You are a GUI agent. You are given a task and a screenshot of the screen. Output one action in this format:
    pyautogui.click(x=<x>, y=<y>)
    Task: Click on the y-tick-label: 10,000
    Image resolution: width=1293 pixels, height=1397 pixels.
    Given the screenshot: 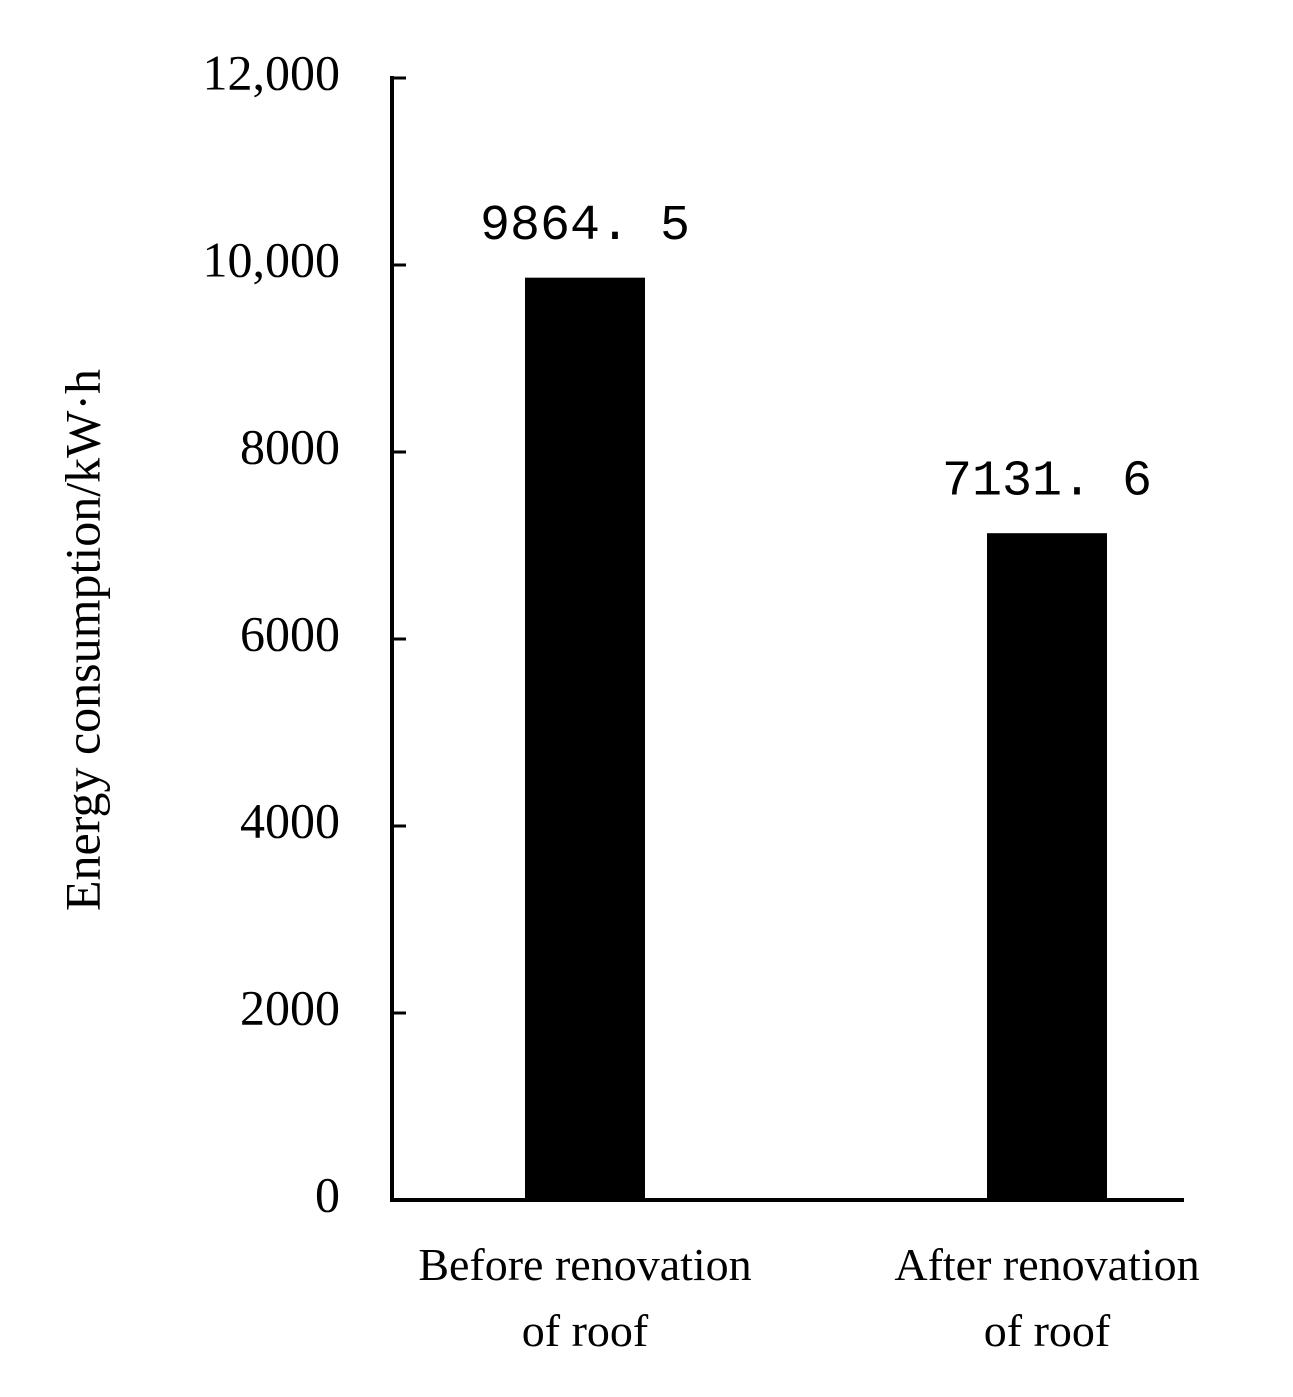 What is the action you would take?
    pyautogui.click(x=272, y=259)
    